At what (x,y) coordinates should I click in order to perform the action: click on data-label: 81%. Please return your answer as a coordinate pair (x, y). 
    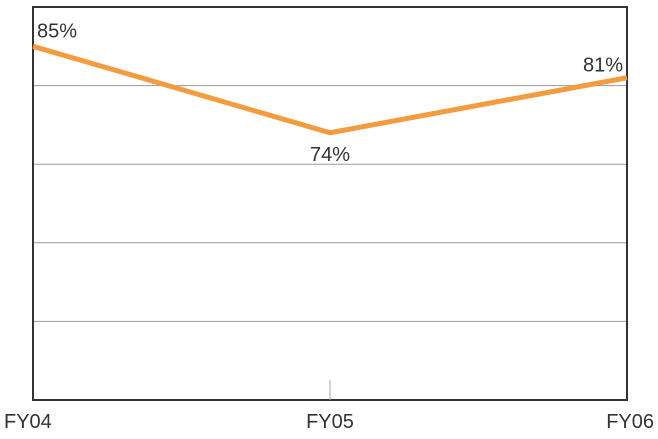
    Looking at the image, I should click on (603, 66).